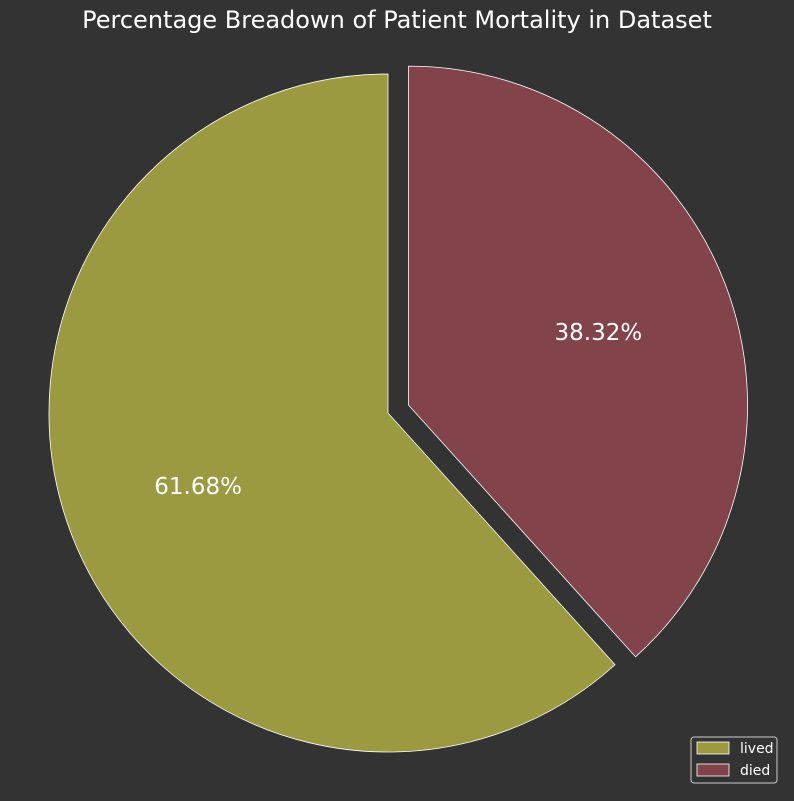 The height and width of the screenshot is (801, 794). Describe the element at coordinates (713, 770) in the screenshot. I see `legend-swatch-died` at that location.